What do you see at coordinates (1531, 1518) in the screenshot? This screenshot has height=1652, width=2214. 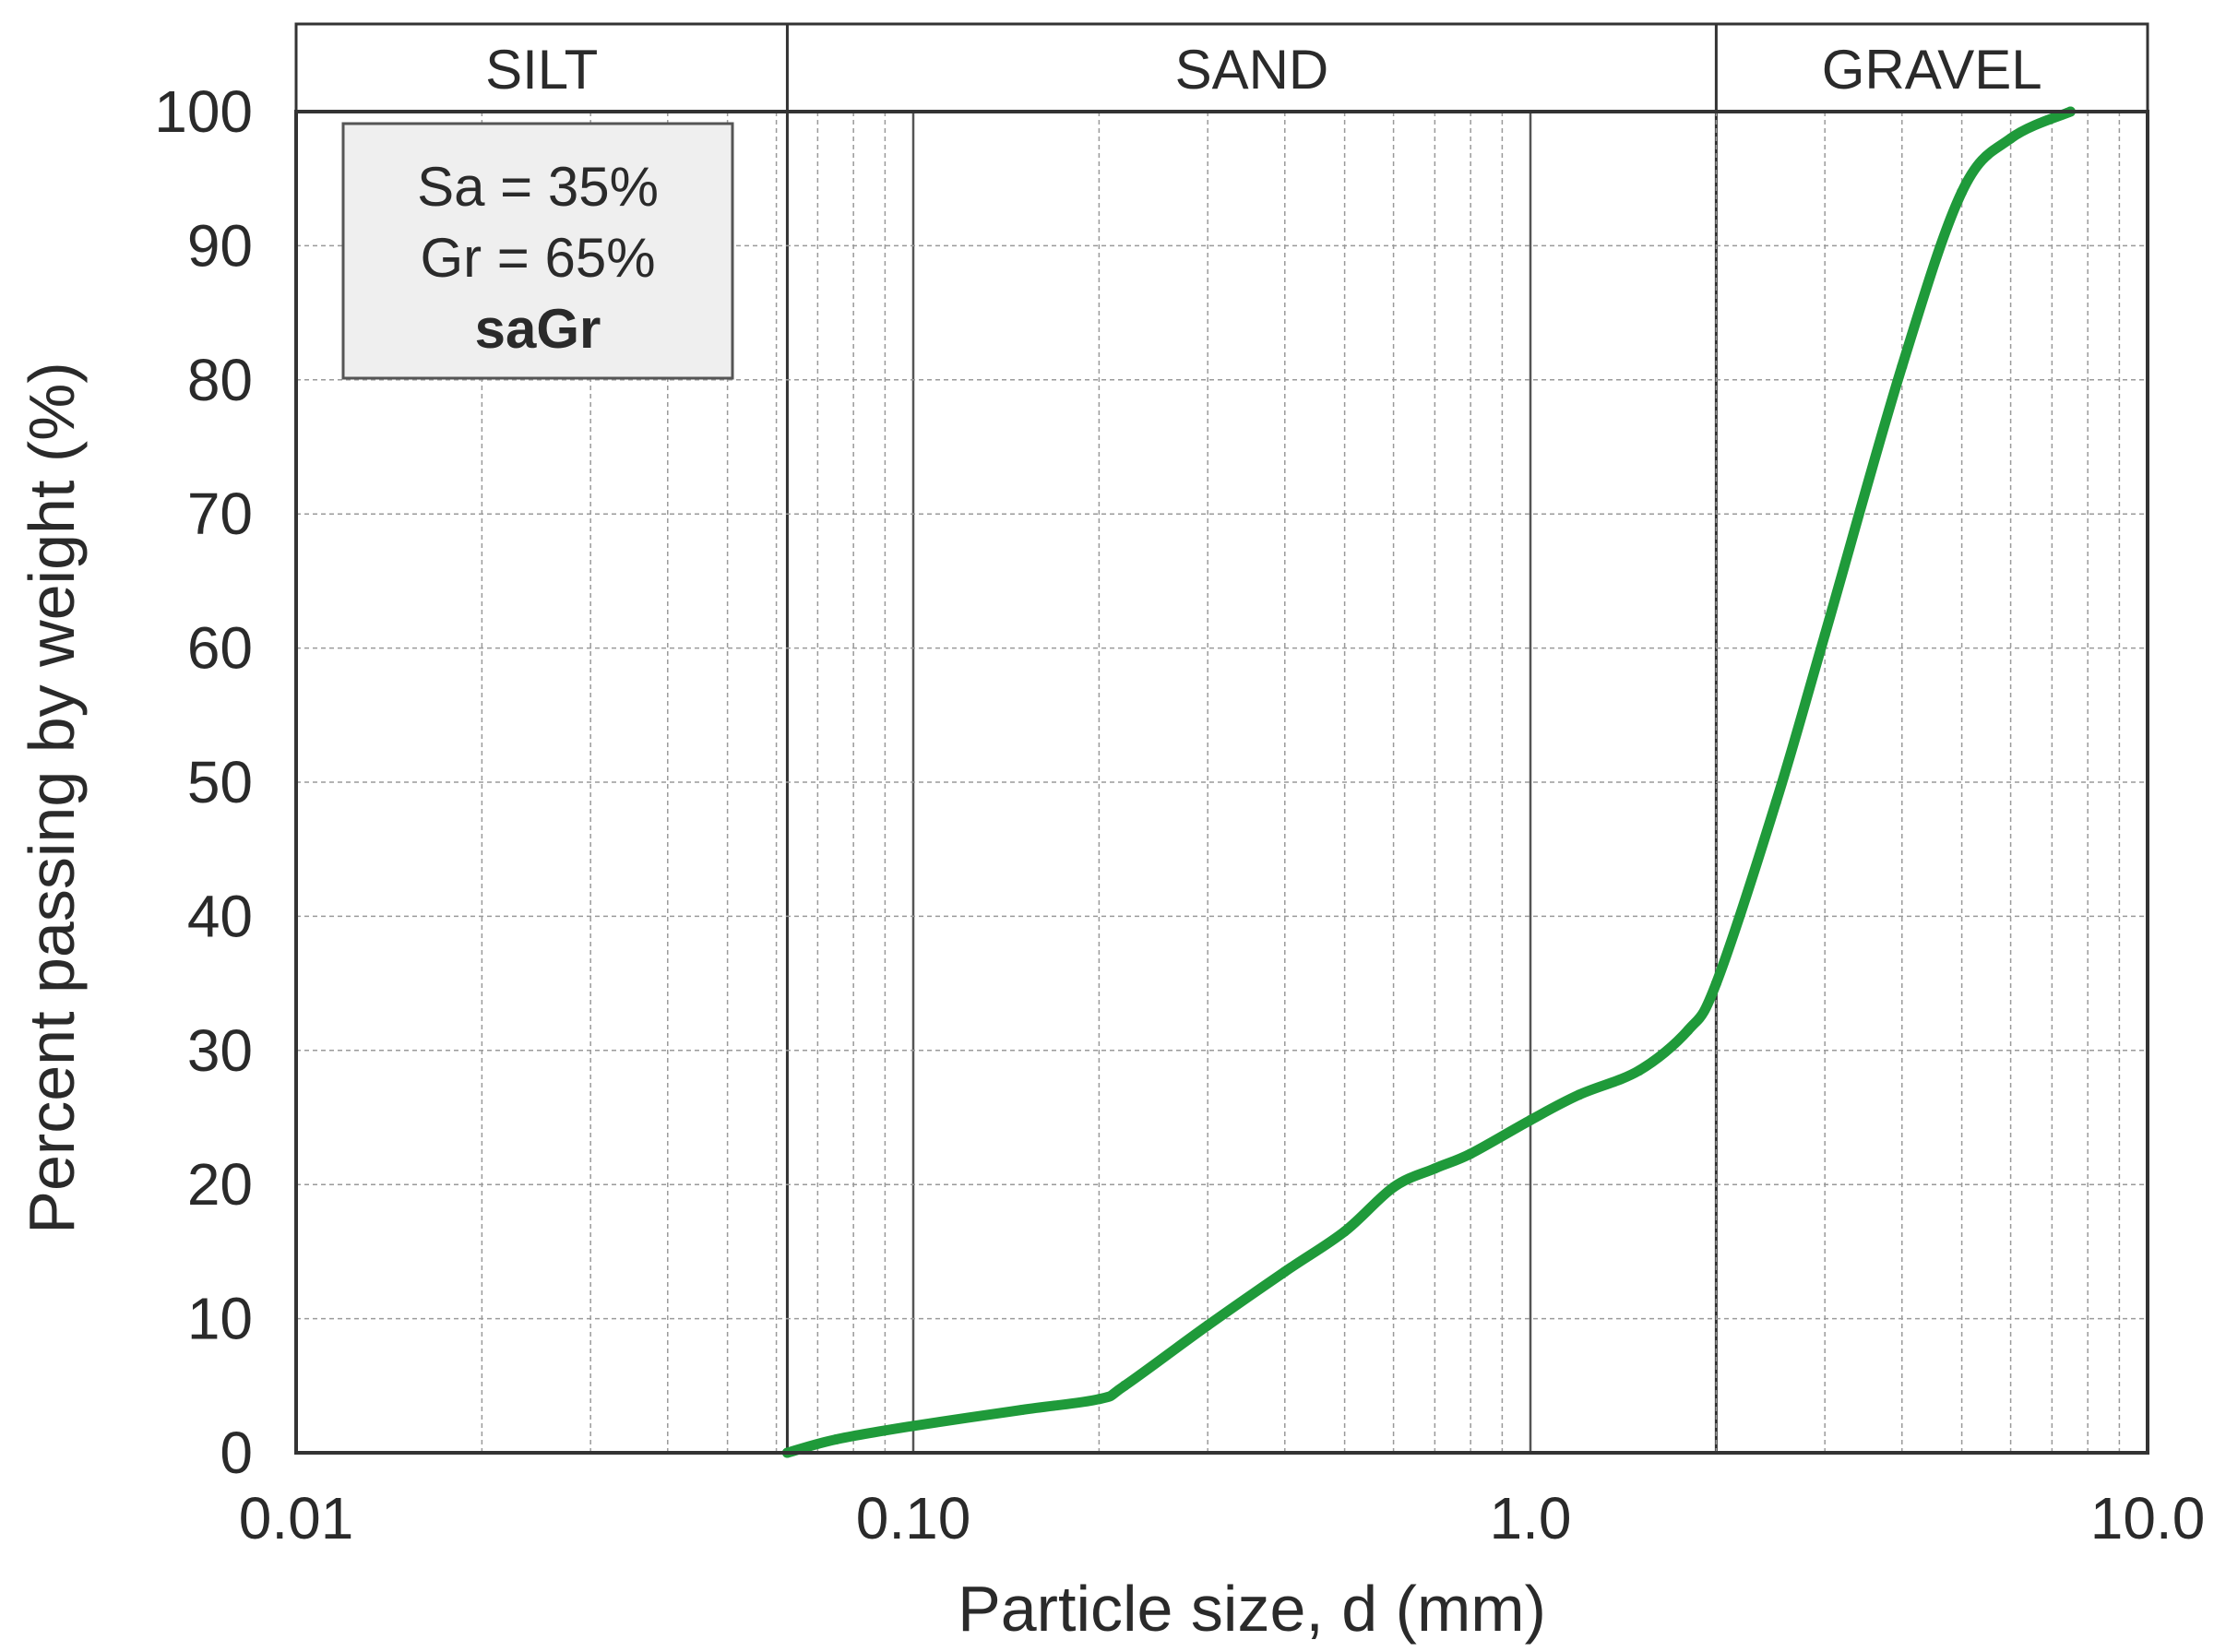 I see `x-tick-label: 1.0` at bounding box center [1531, 1518].